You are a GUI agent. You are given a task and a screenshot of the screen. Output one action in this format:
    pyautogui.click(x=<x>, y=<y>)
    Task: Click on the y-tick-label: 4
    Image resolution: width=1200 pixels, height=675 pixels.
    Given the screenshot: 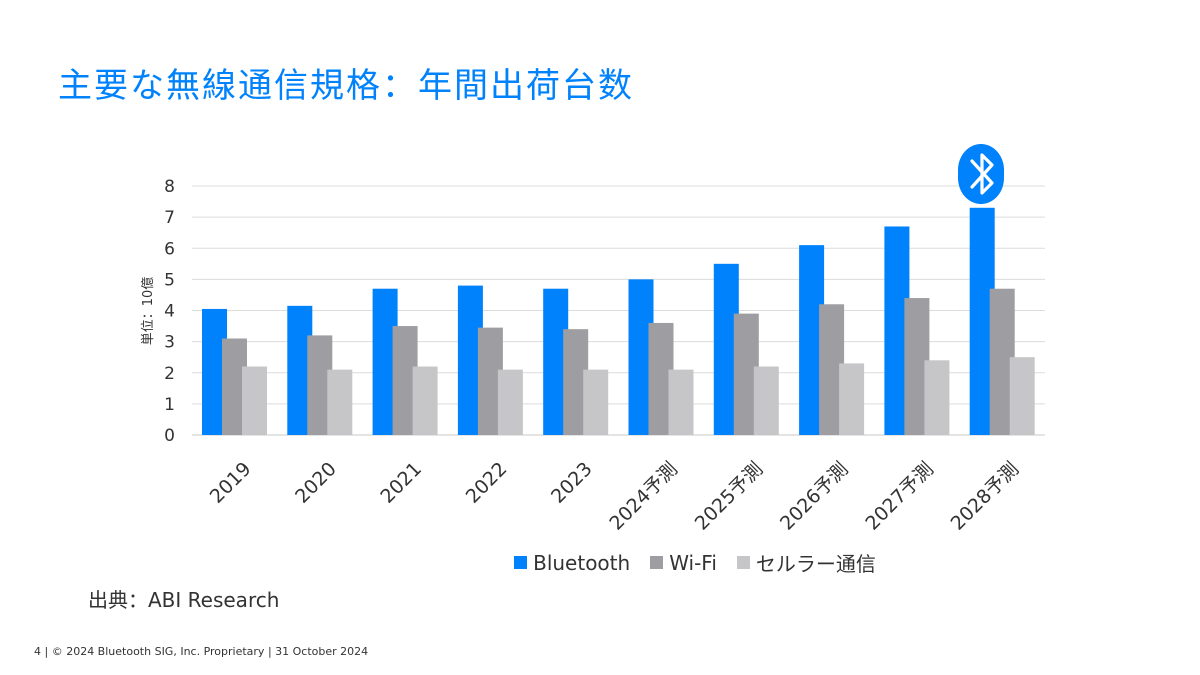 What is the action you would take?
    pyautogui.click(x=169, y=312)
    